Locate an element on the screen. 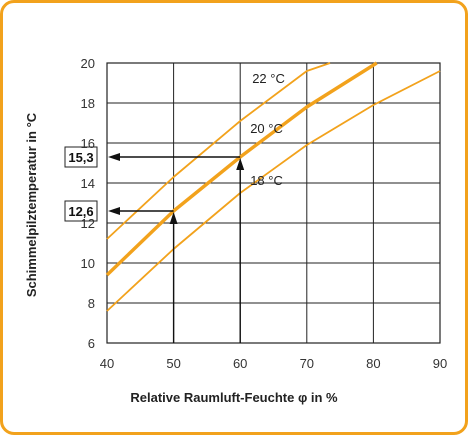 The width and height of the screenshot is (468, 435). annotation-value: 15,3 is located at coordinates (80, 157).